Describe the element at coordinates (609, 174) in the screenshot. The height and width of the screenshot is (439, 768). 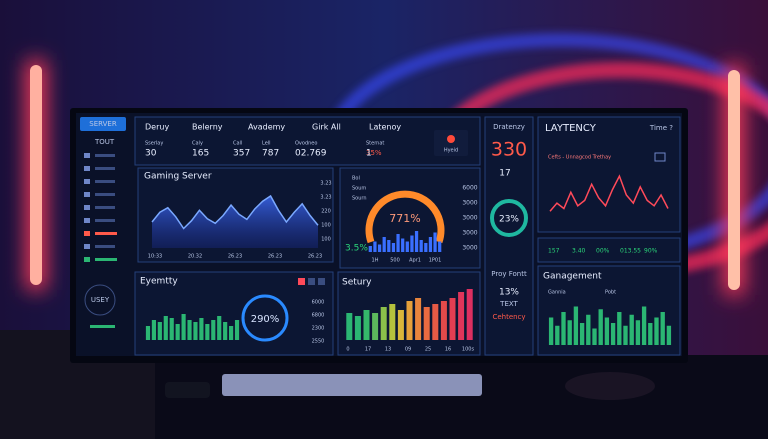
I see `latency-panel` at that location.